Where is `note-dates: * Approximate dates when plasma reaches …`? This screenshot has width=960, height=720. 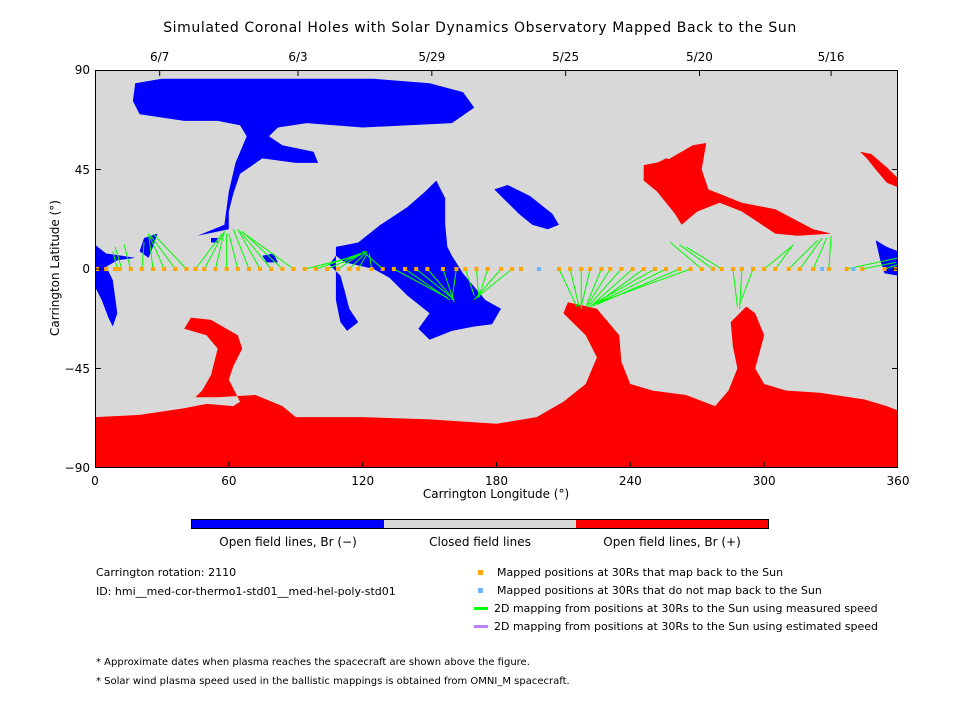
note-dates: * Approximate dates when plasma reaches … is located at coordinates (313, 662).